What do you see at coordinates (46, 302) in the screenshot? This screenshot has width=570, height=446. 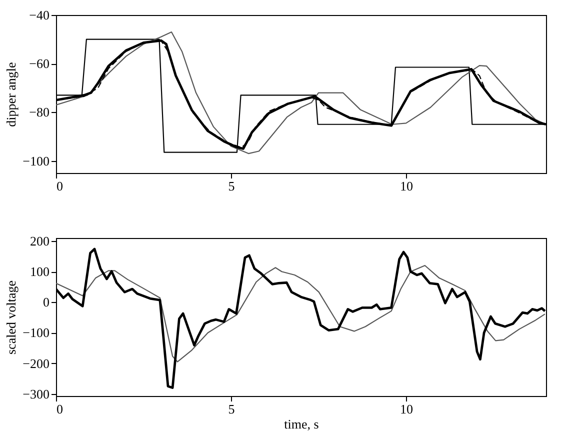 I see `y-tick-label: 0` at bounding box center [46, 302].